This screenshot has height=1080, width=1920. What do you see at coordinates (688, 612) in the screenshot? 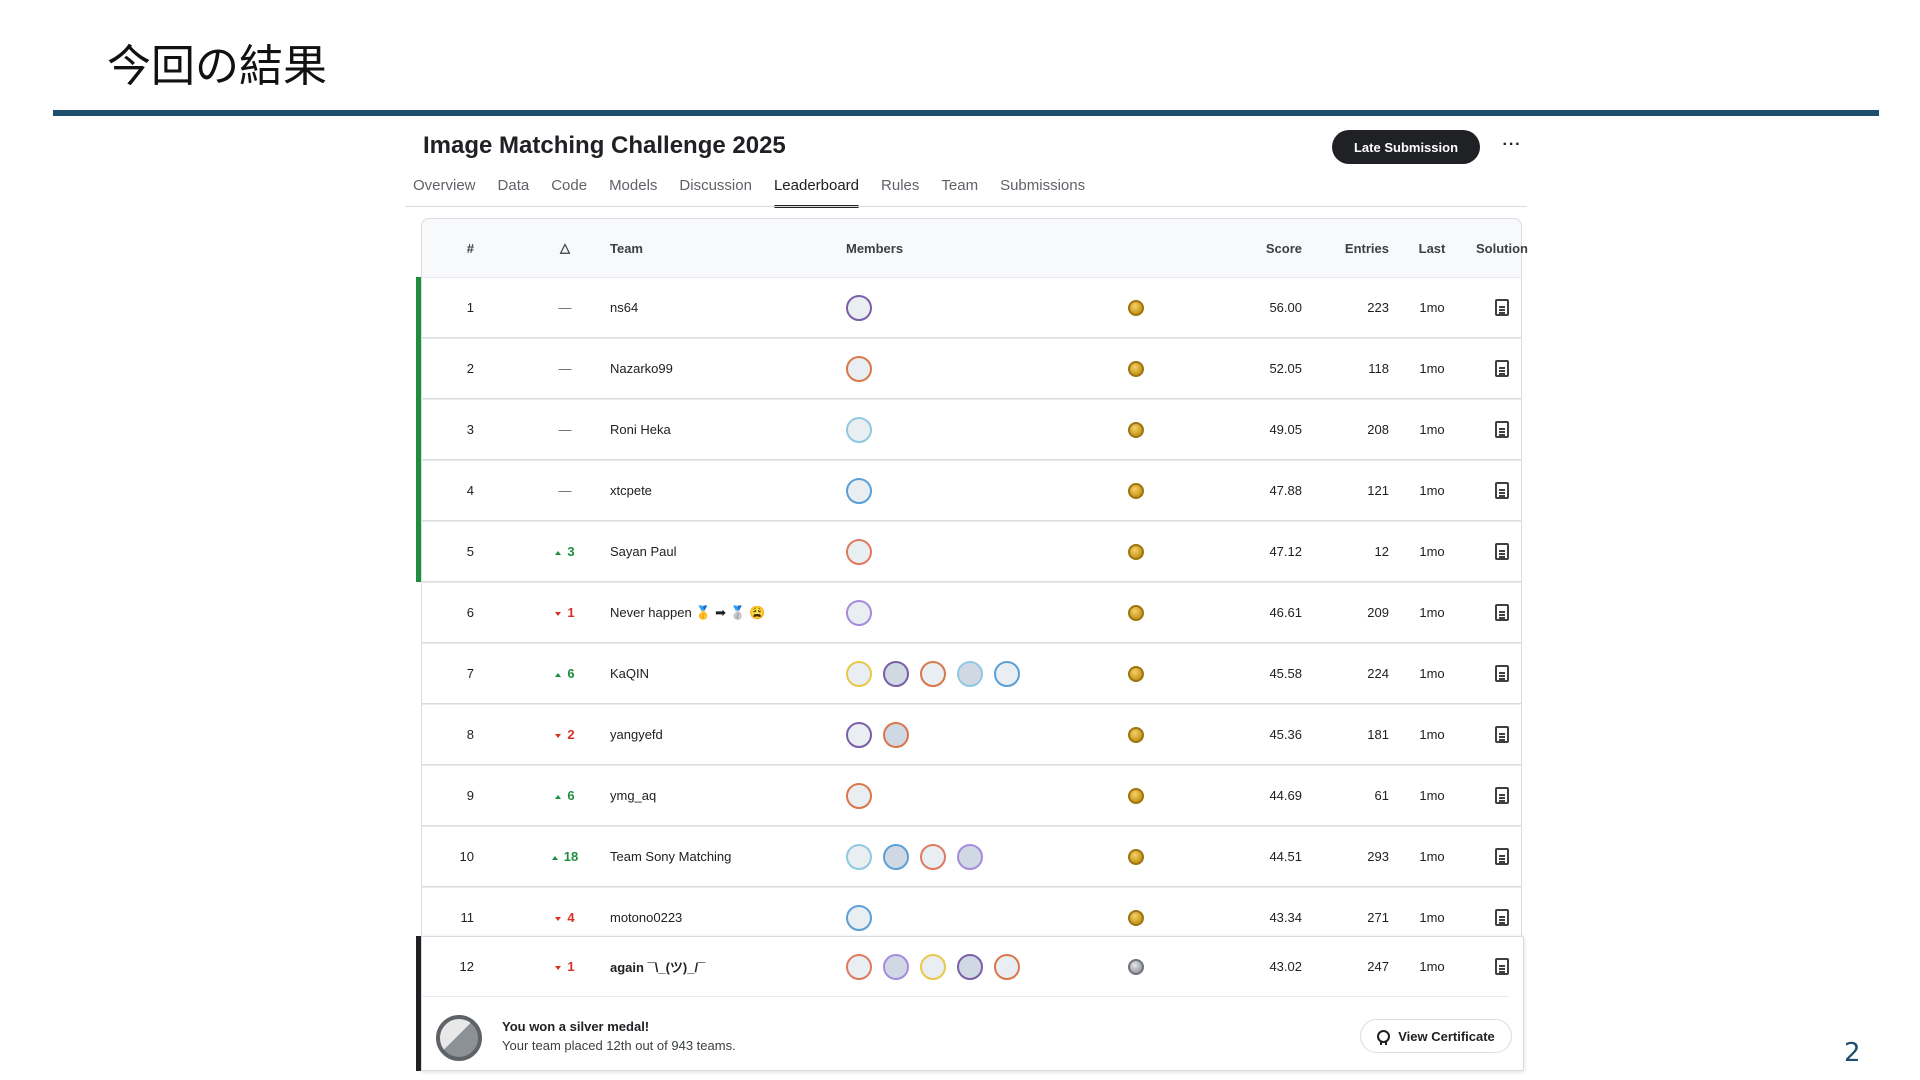
I see `team-name: Never happen 🥇 ➡ 🥈 😩` at bounding box center [688, 612].